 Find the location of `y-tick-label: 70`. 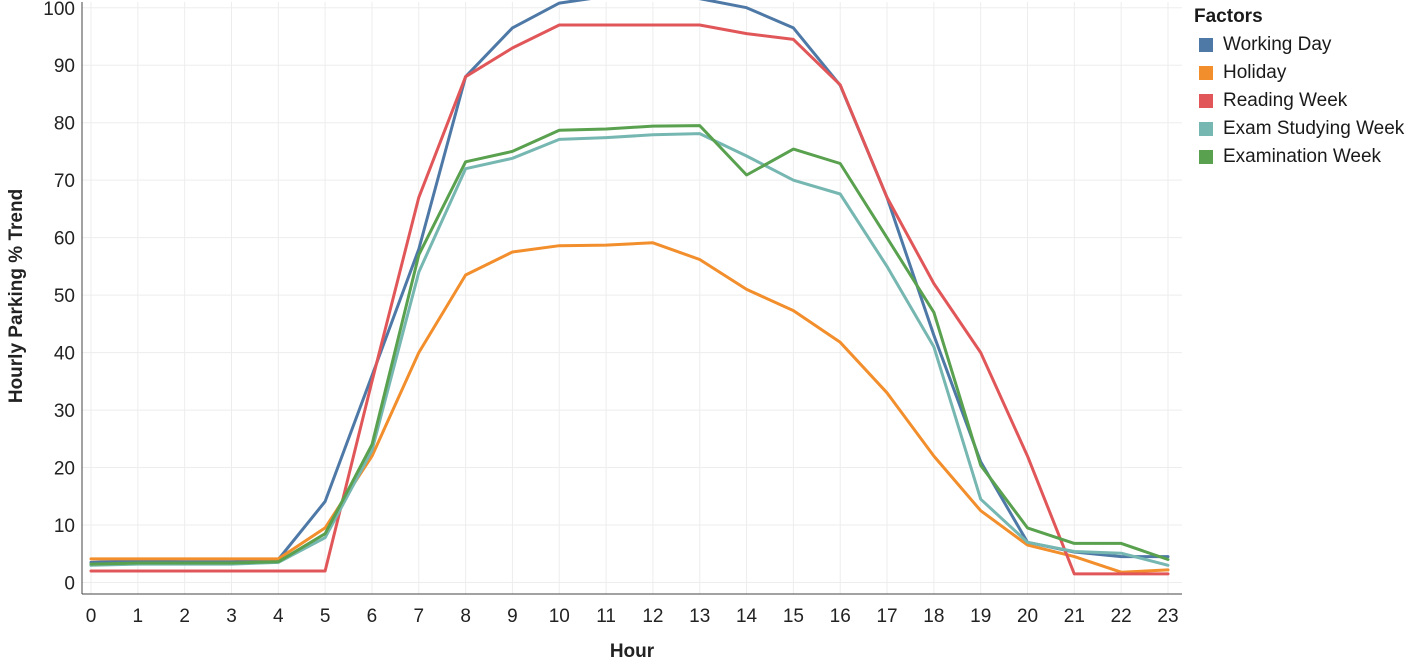

y-tick-label: 70 is located at coordinates (64, 181).